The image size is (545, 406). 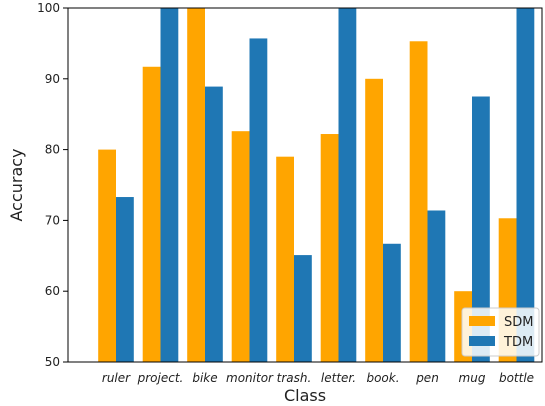 I want to click on x-tick-label: project., so click(x=160, y=378).